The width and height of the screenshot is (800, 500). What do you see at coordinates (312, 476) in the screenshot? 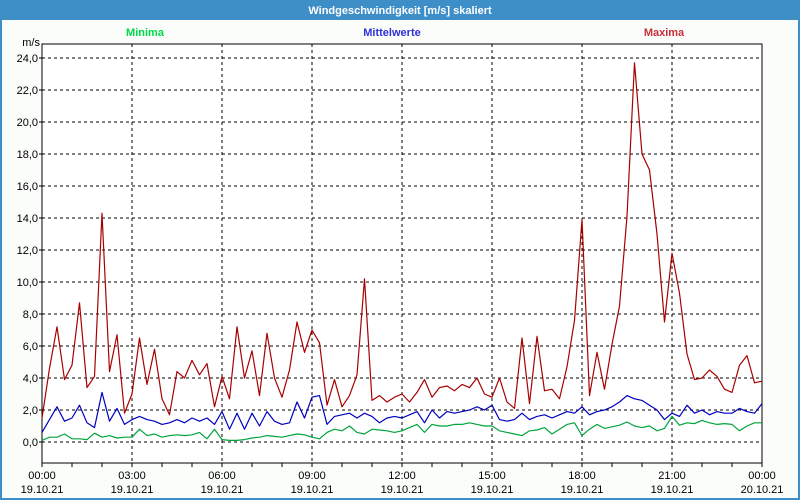
I see `x-tick-time-label: 09:00` at bounding box center [312, 476].